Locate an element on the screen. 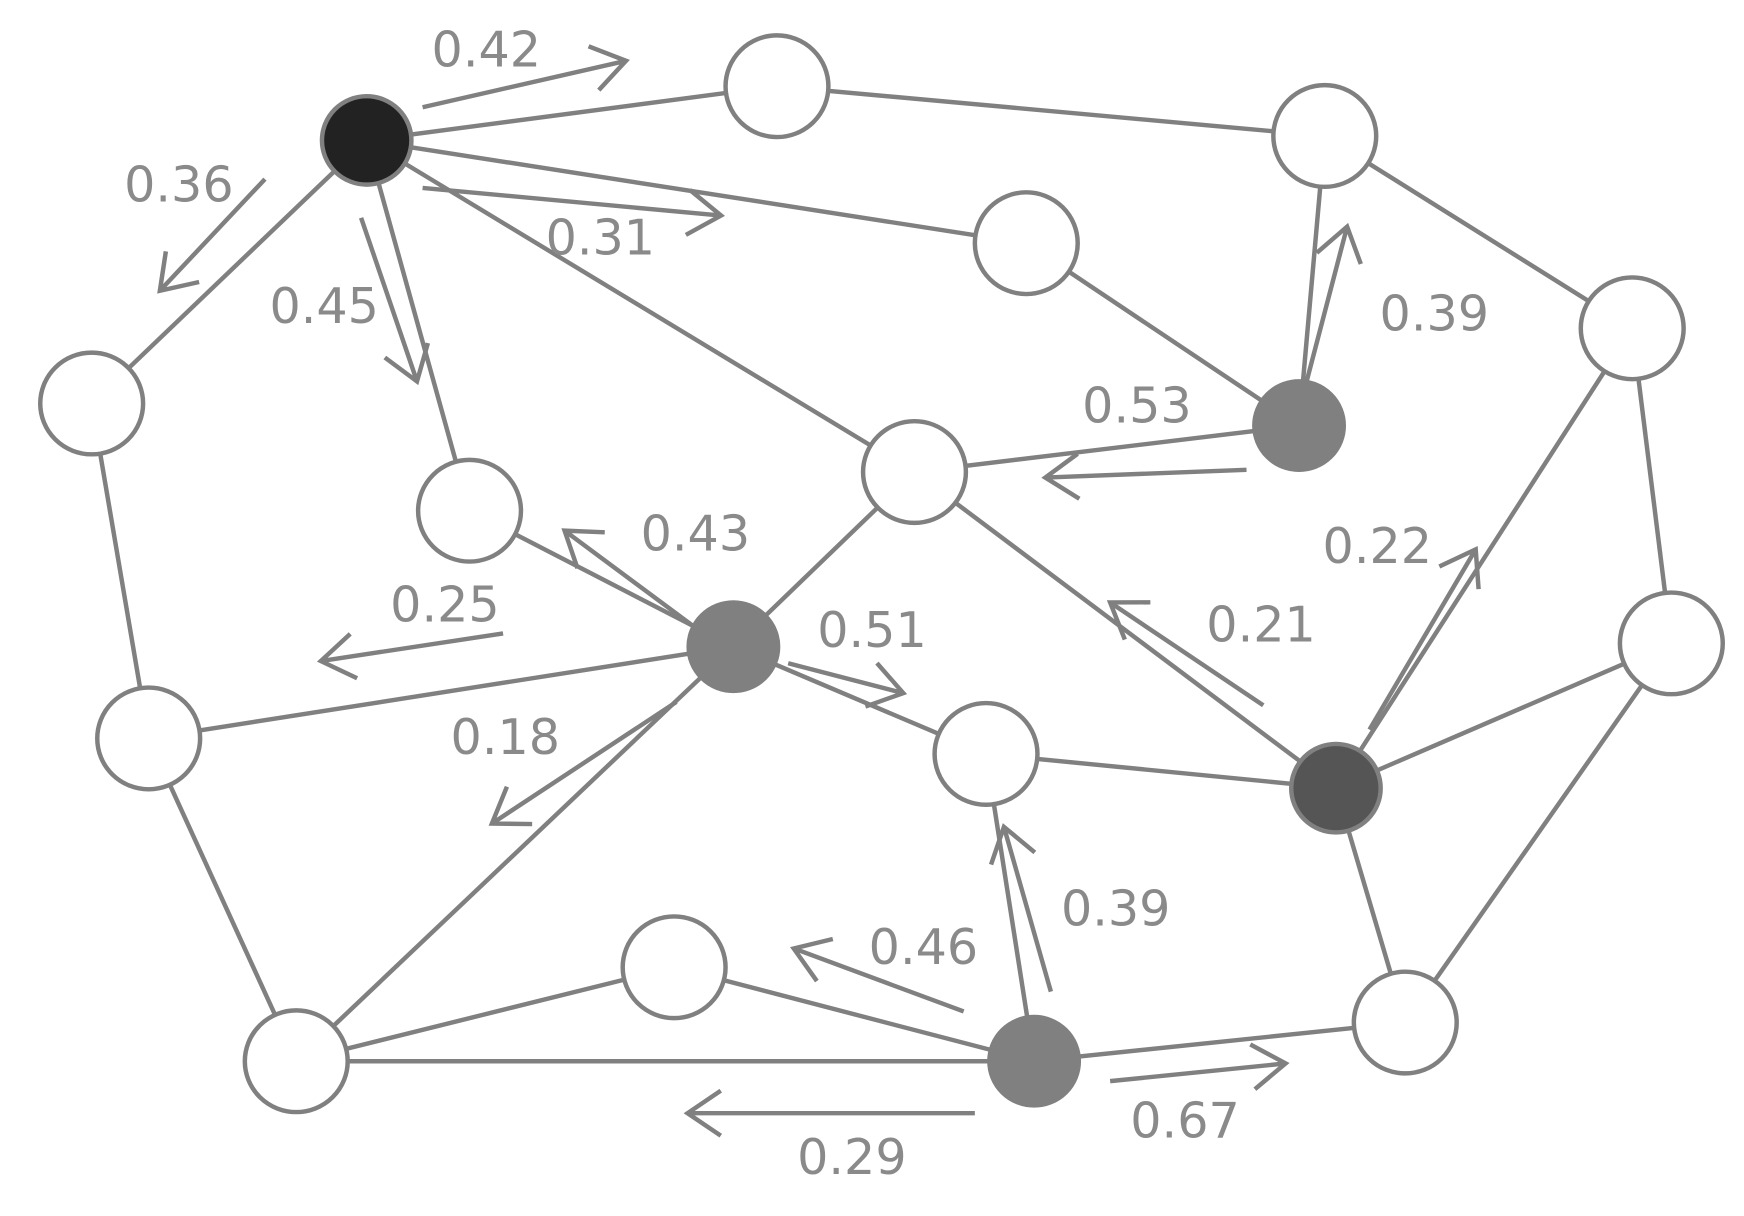 The height and width of the screenshot is (1216, 1744). edge-weight: 0.29 is located at coordinates (852, 1157).